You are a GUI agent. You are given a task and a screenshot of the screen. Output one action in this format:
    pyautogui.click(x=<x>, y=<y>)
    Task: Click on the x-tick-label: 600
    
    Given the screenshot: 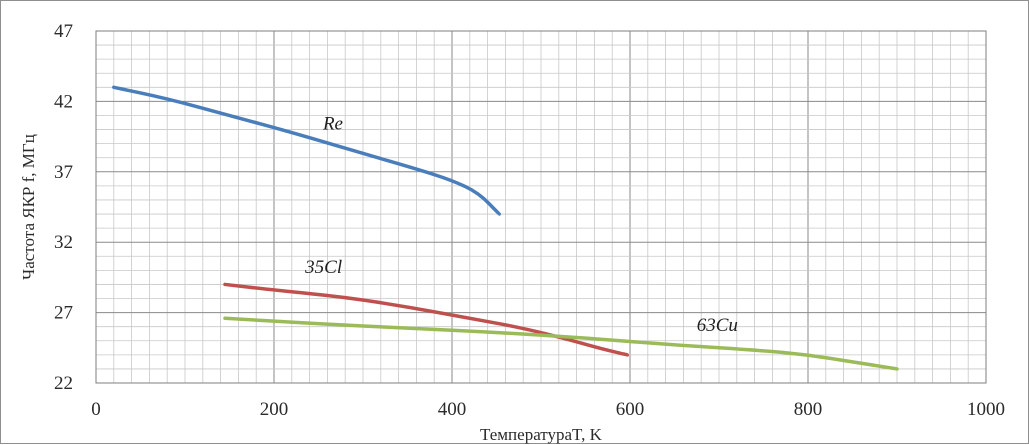 What is the action you would take?
    pyautogui.click(x=630, y=409)
    